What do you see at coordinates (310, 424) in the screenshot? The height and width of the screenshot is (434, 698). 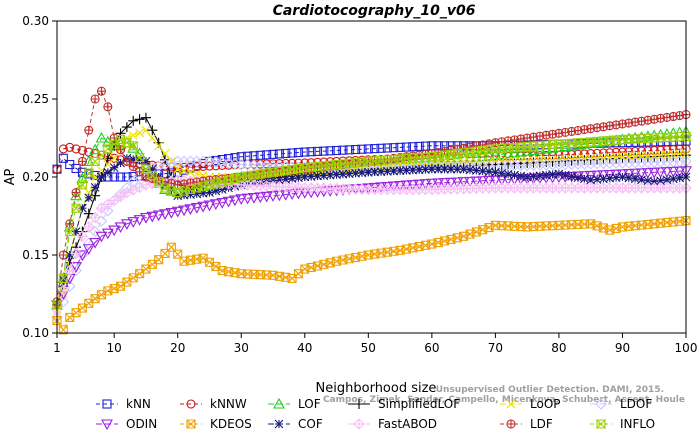 I see `legend-label: COF` at bounding box center [310, 424].